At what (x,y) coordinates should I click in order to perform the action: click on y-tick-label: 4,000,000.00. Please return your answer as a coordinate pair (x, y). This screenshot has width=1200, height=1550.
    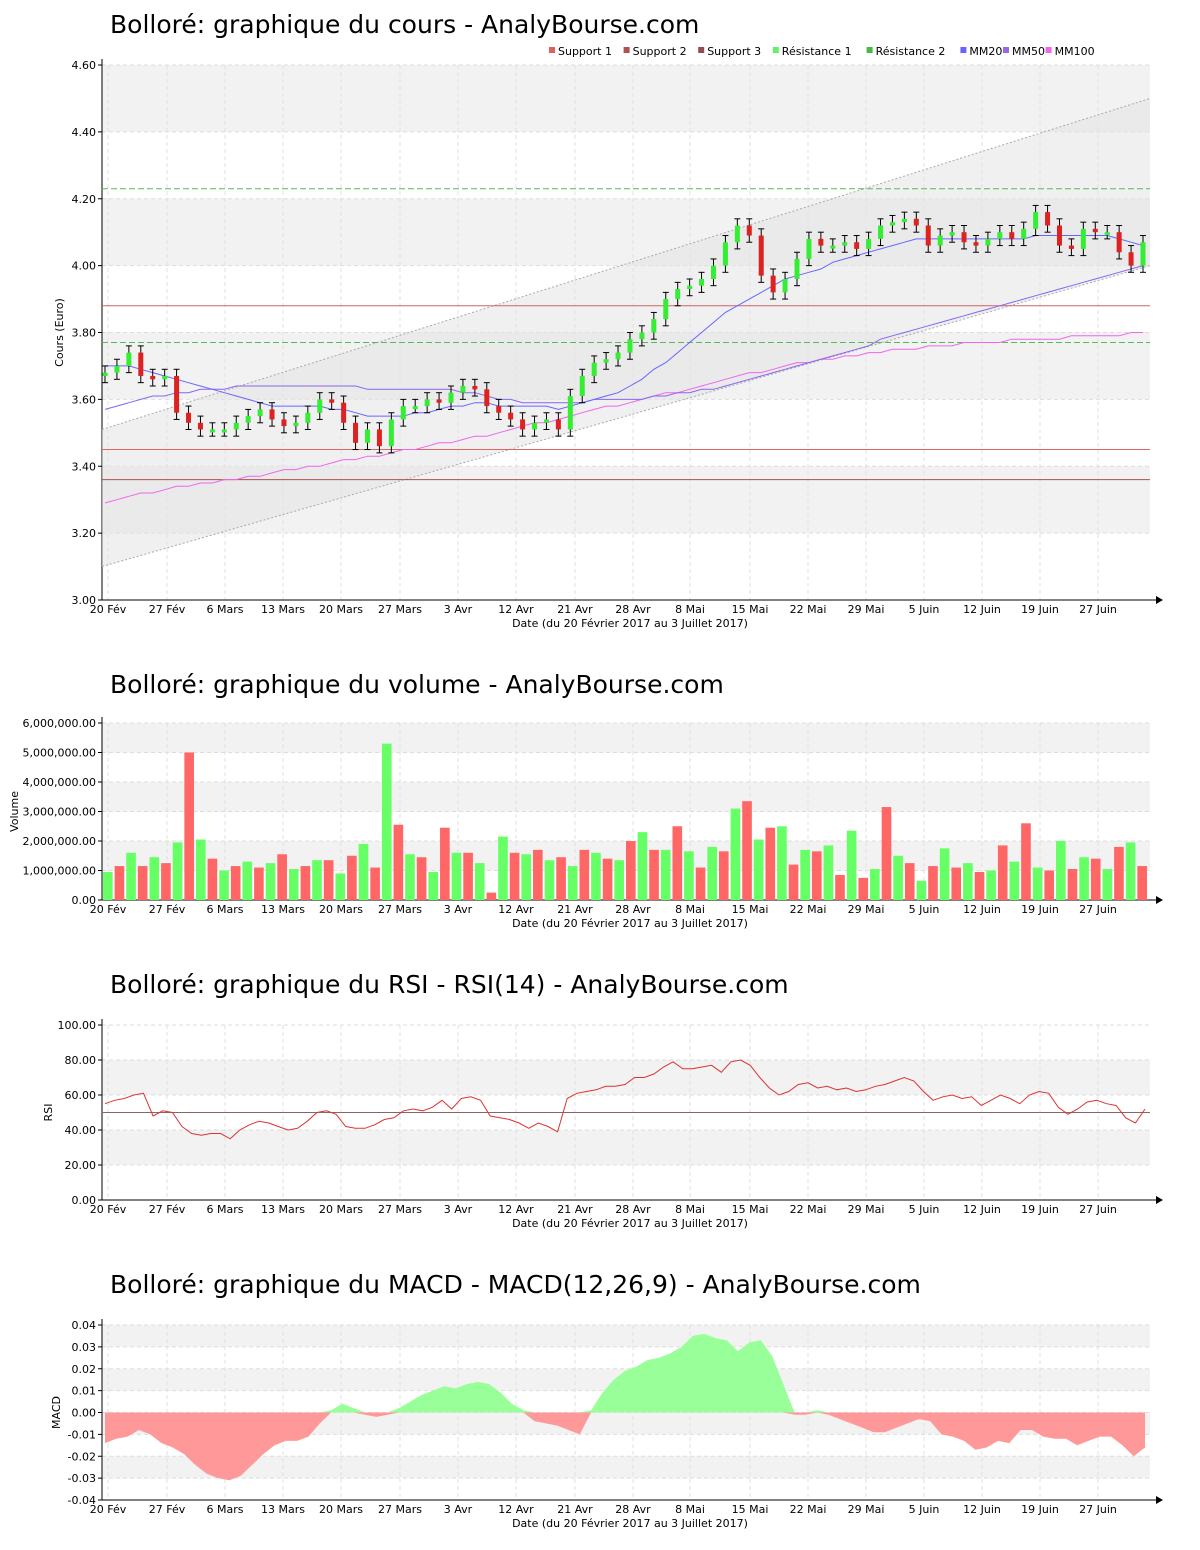
    Looking at the image, I should click on (59, 782).